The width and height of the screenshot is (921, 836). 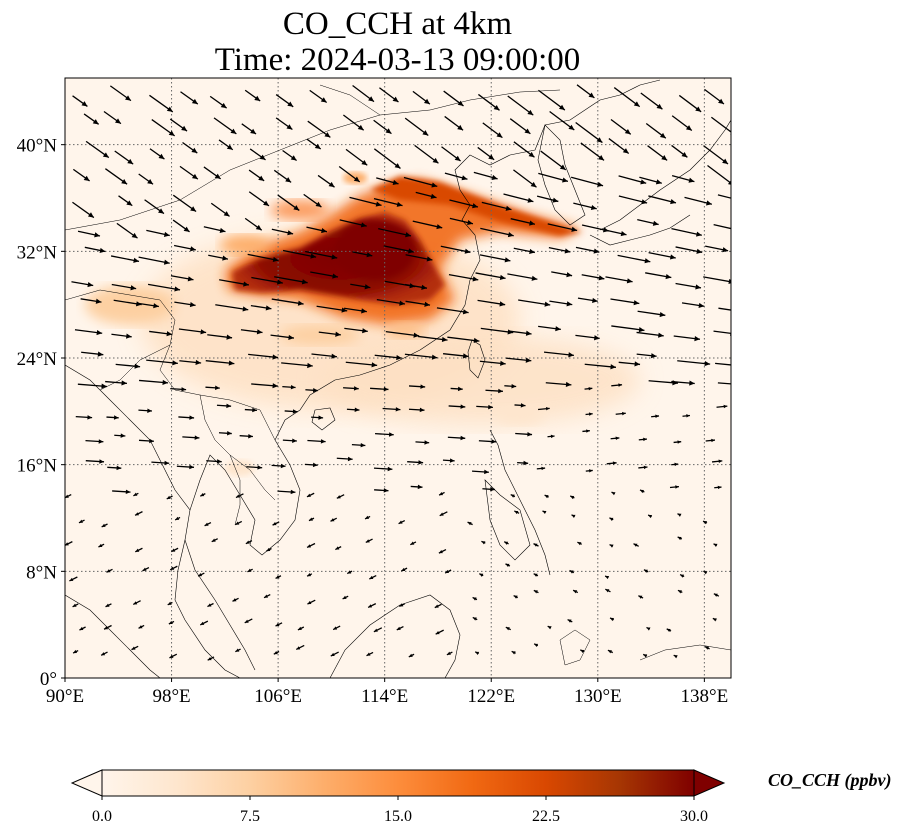 I want to click on lon-tick-label: 98°E, so click(x=171, y=696).